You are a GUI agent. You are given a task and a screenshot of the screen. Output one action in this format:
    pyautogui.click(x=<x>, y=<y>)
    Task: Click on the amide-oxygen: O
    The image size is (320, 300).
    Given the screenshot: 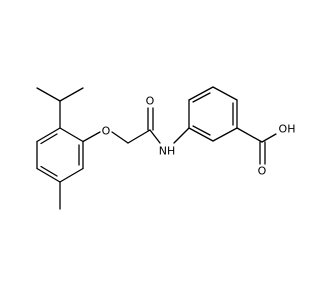 What is the action you would take?
    pyautogui.click(x=150, y=101)
    